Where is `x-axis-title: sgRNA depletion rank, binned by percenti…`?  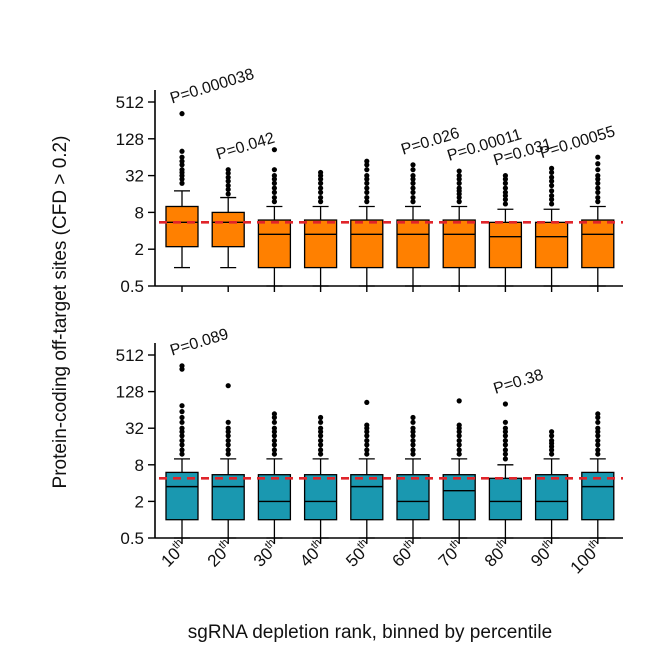
x-axis-title: sgRNA depletion rank, binned by percenti… is located at coordinates (370, 632).